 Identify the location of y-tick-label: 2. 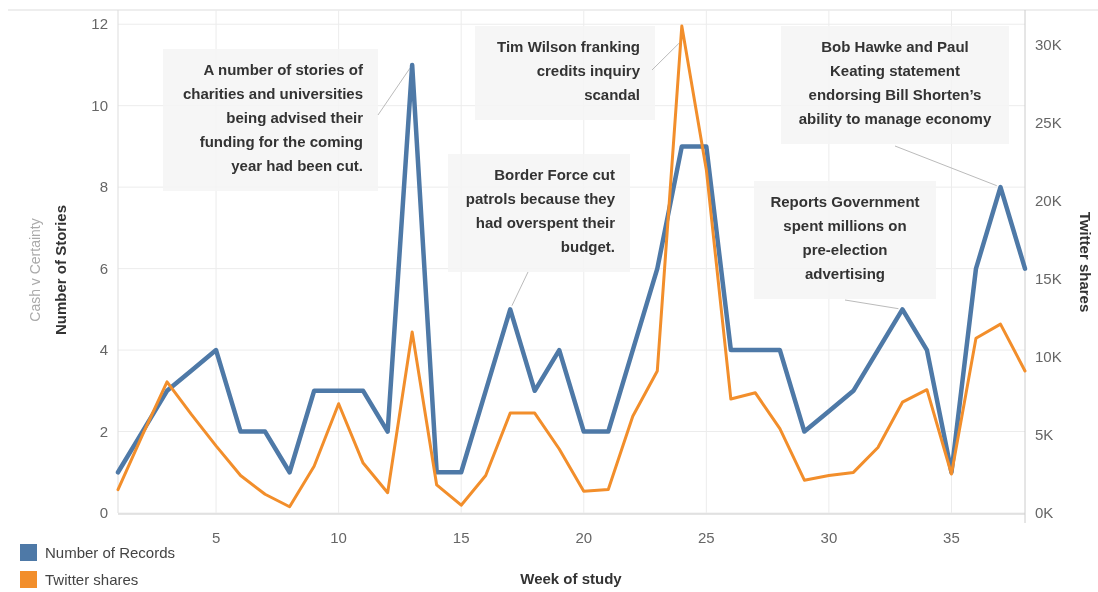
(103, 431).